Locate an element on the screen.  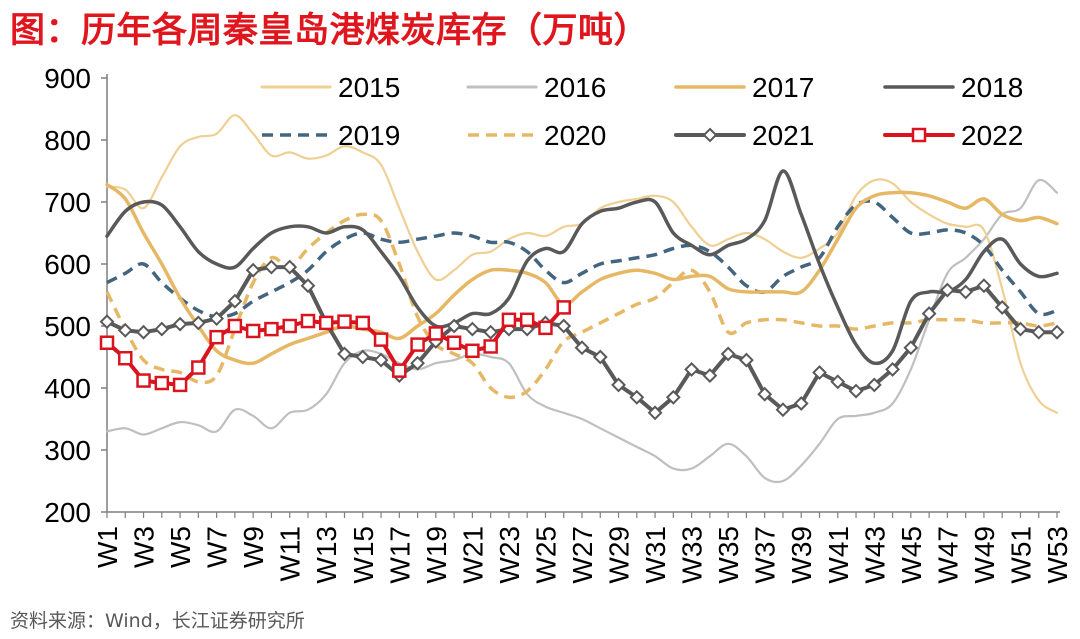
data-point-2022-W13 is located at coordinates (326, 323).